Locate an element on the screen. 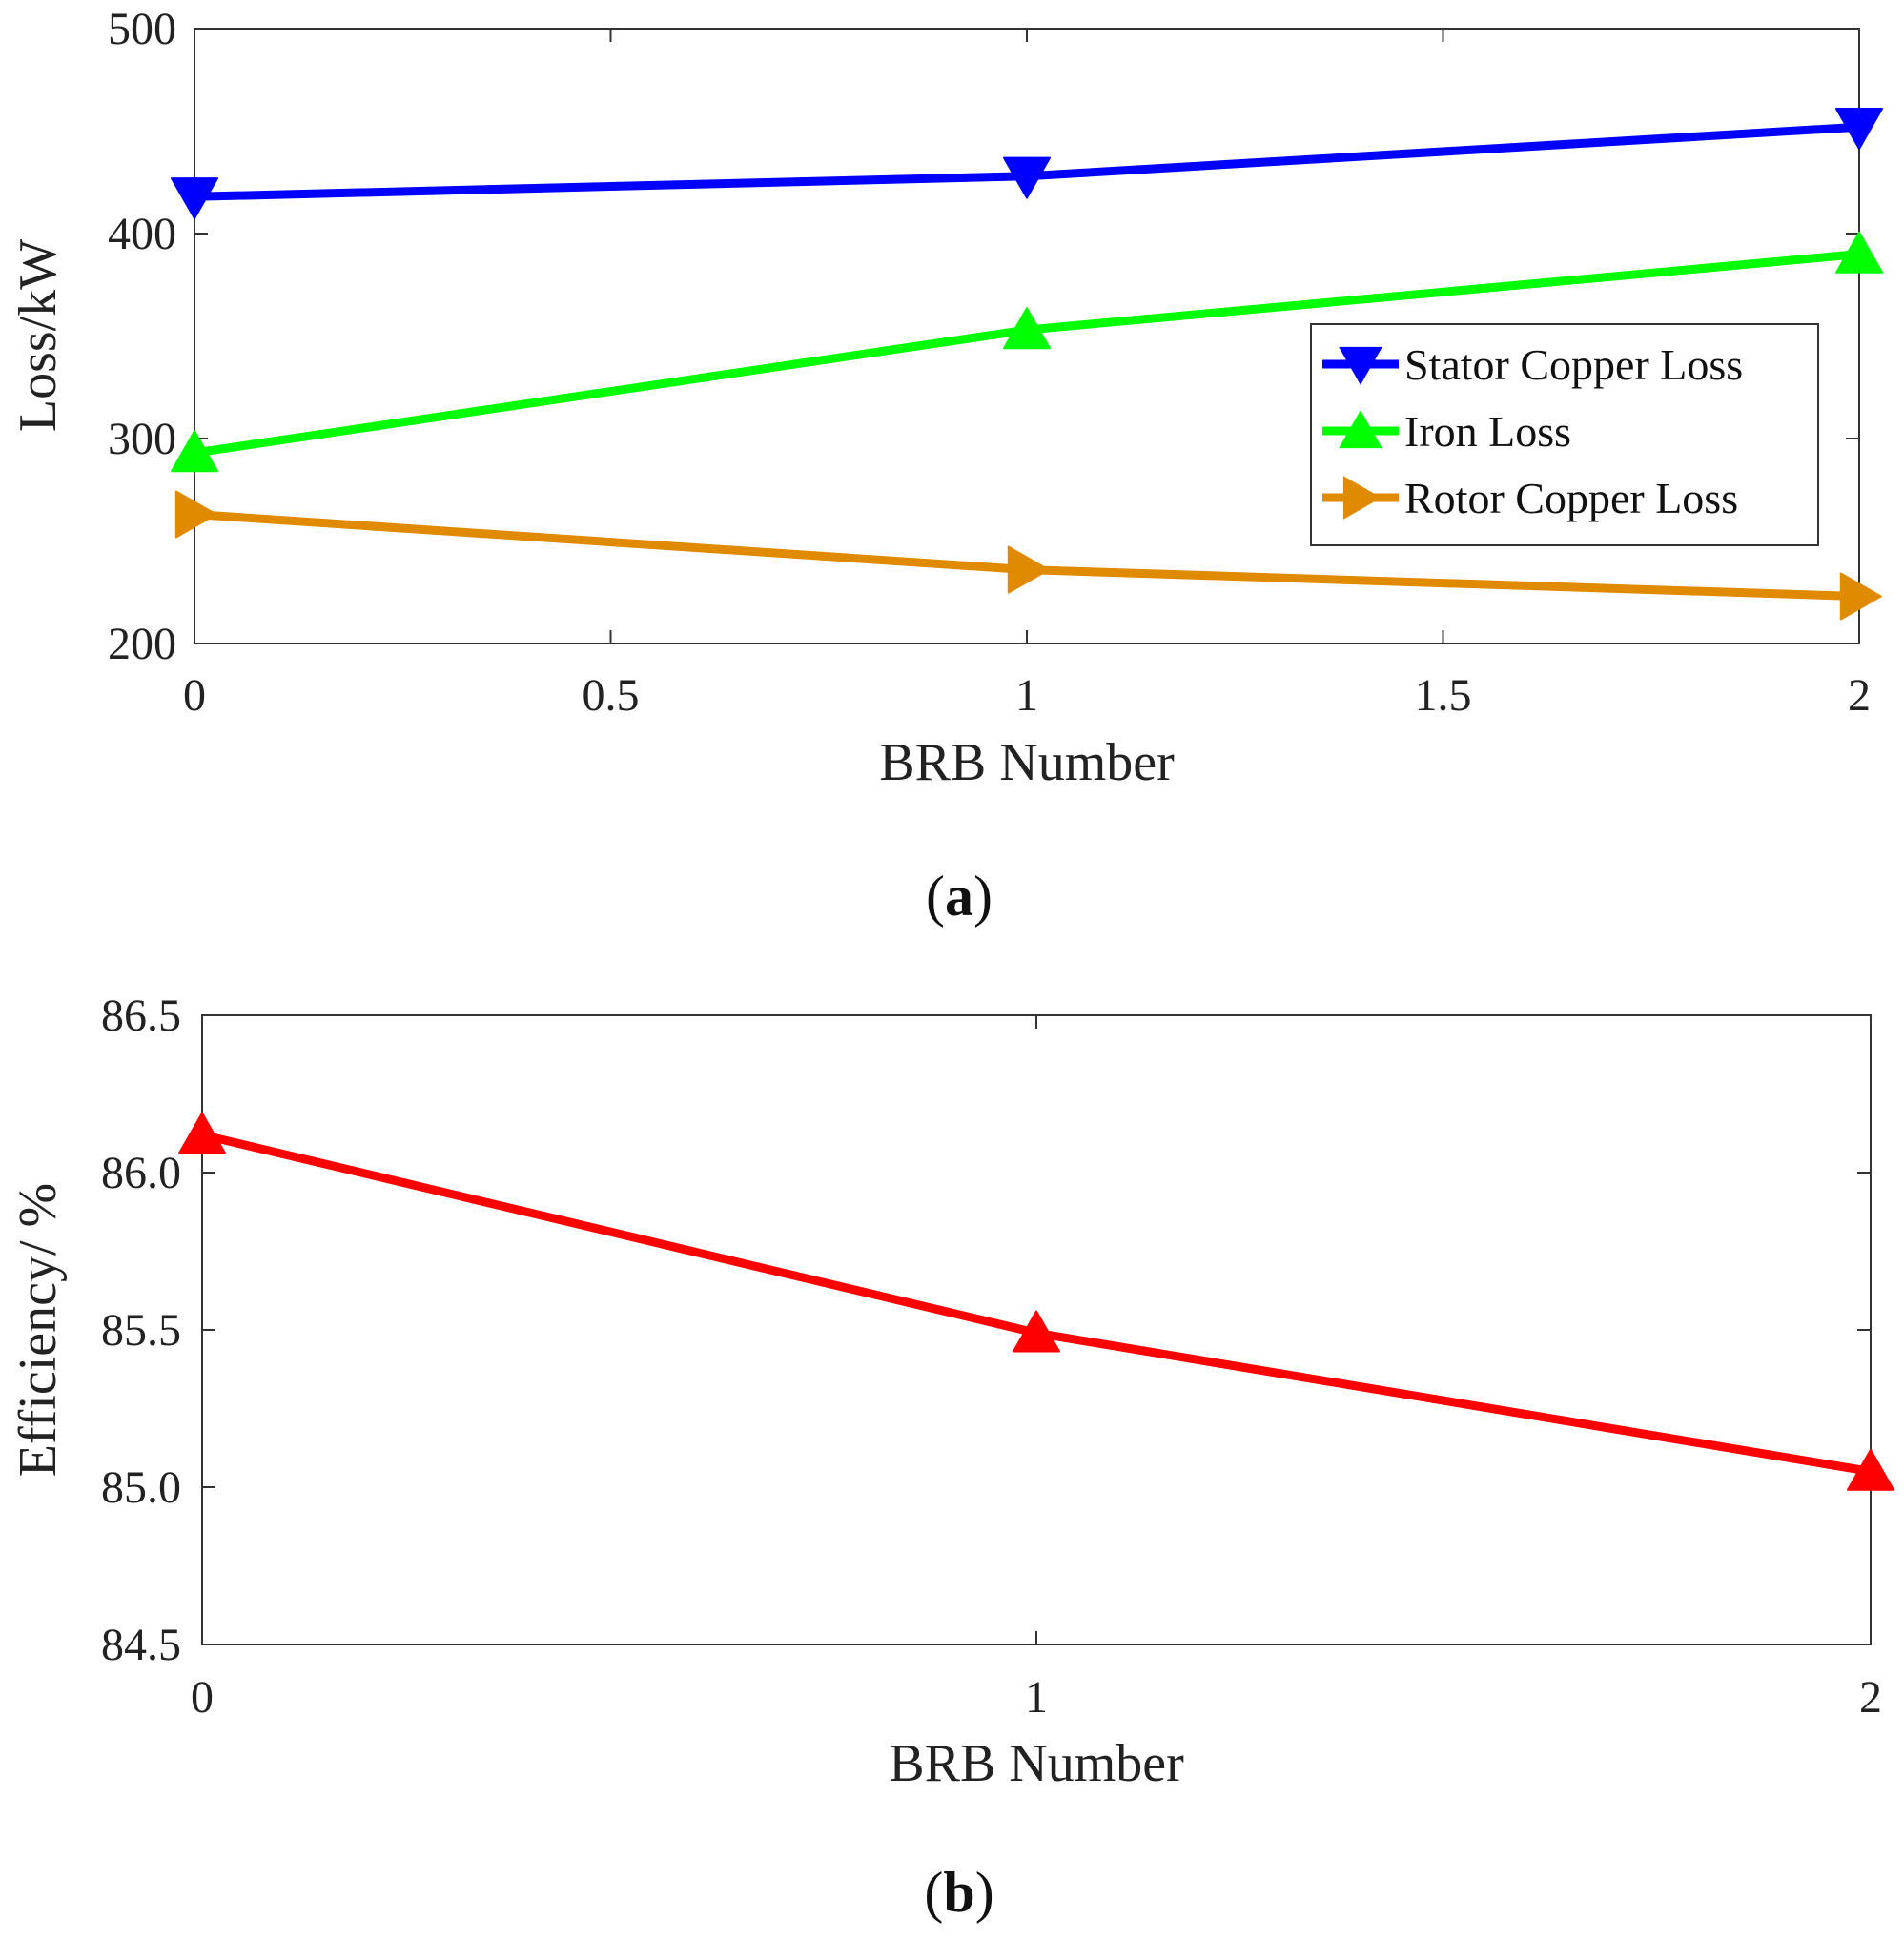 The height and width of the screenshot is (1940, 1904). y-tick-label: 86.5 is located at coordinates (141, 1015).